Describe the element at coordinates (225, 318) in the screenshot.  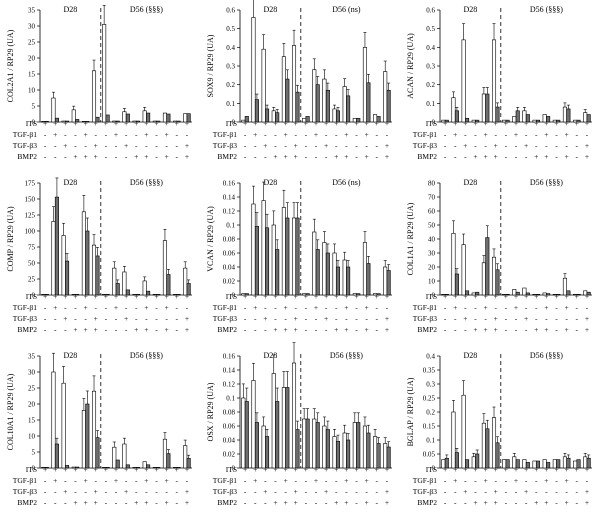
I see `treatment-row-label: TGF-β3` at that location.